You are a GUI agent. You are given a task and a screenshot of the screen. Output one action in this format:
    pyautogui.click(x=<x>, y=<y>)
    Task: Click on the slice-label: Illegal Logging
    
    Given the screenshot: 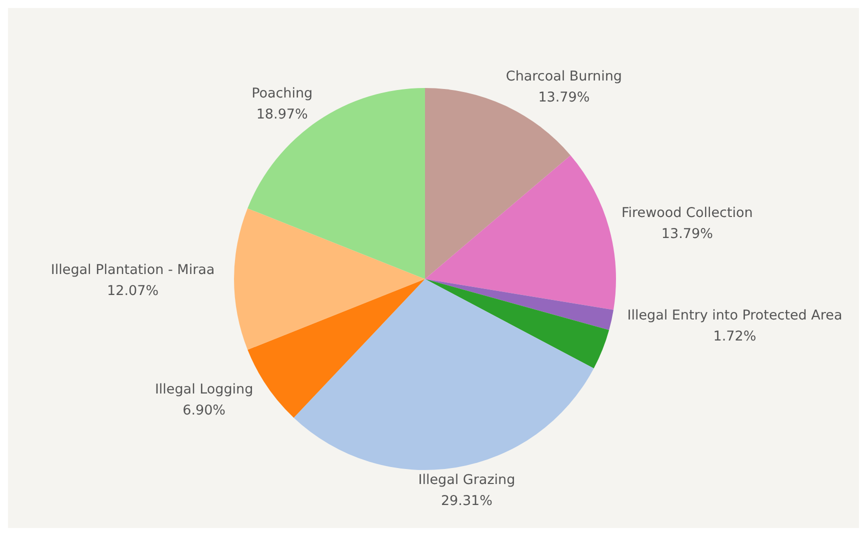 What is the action you would take?
    pyautogui.click(x=204, y=390)
    